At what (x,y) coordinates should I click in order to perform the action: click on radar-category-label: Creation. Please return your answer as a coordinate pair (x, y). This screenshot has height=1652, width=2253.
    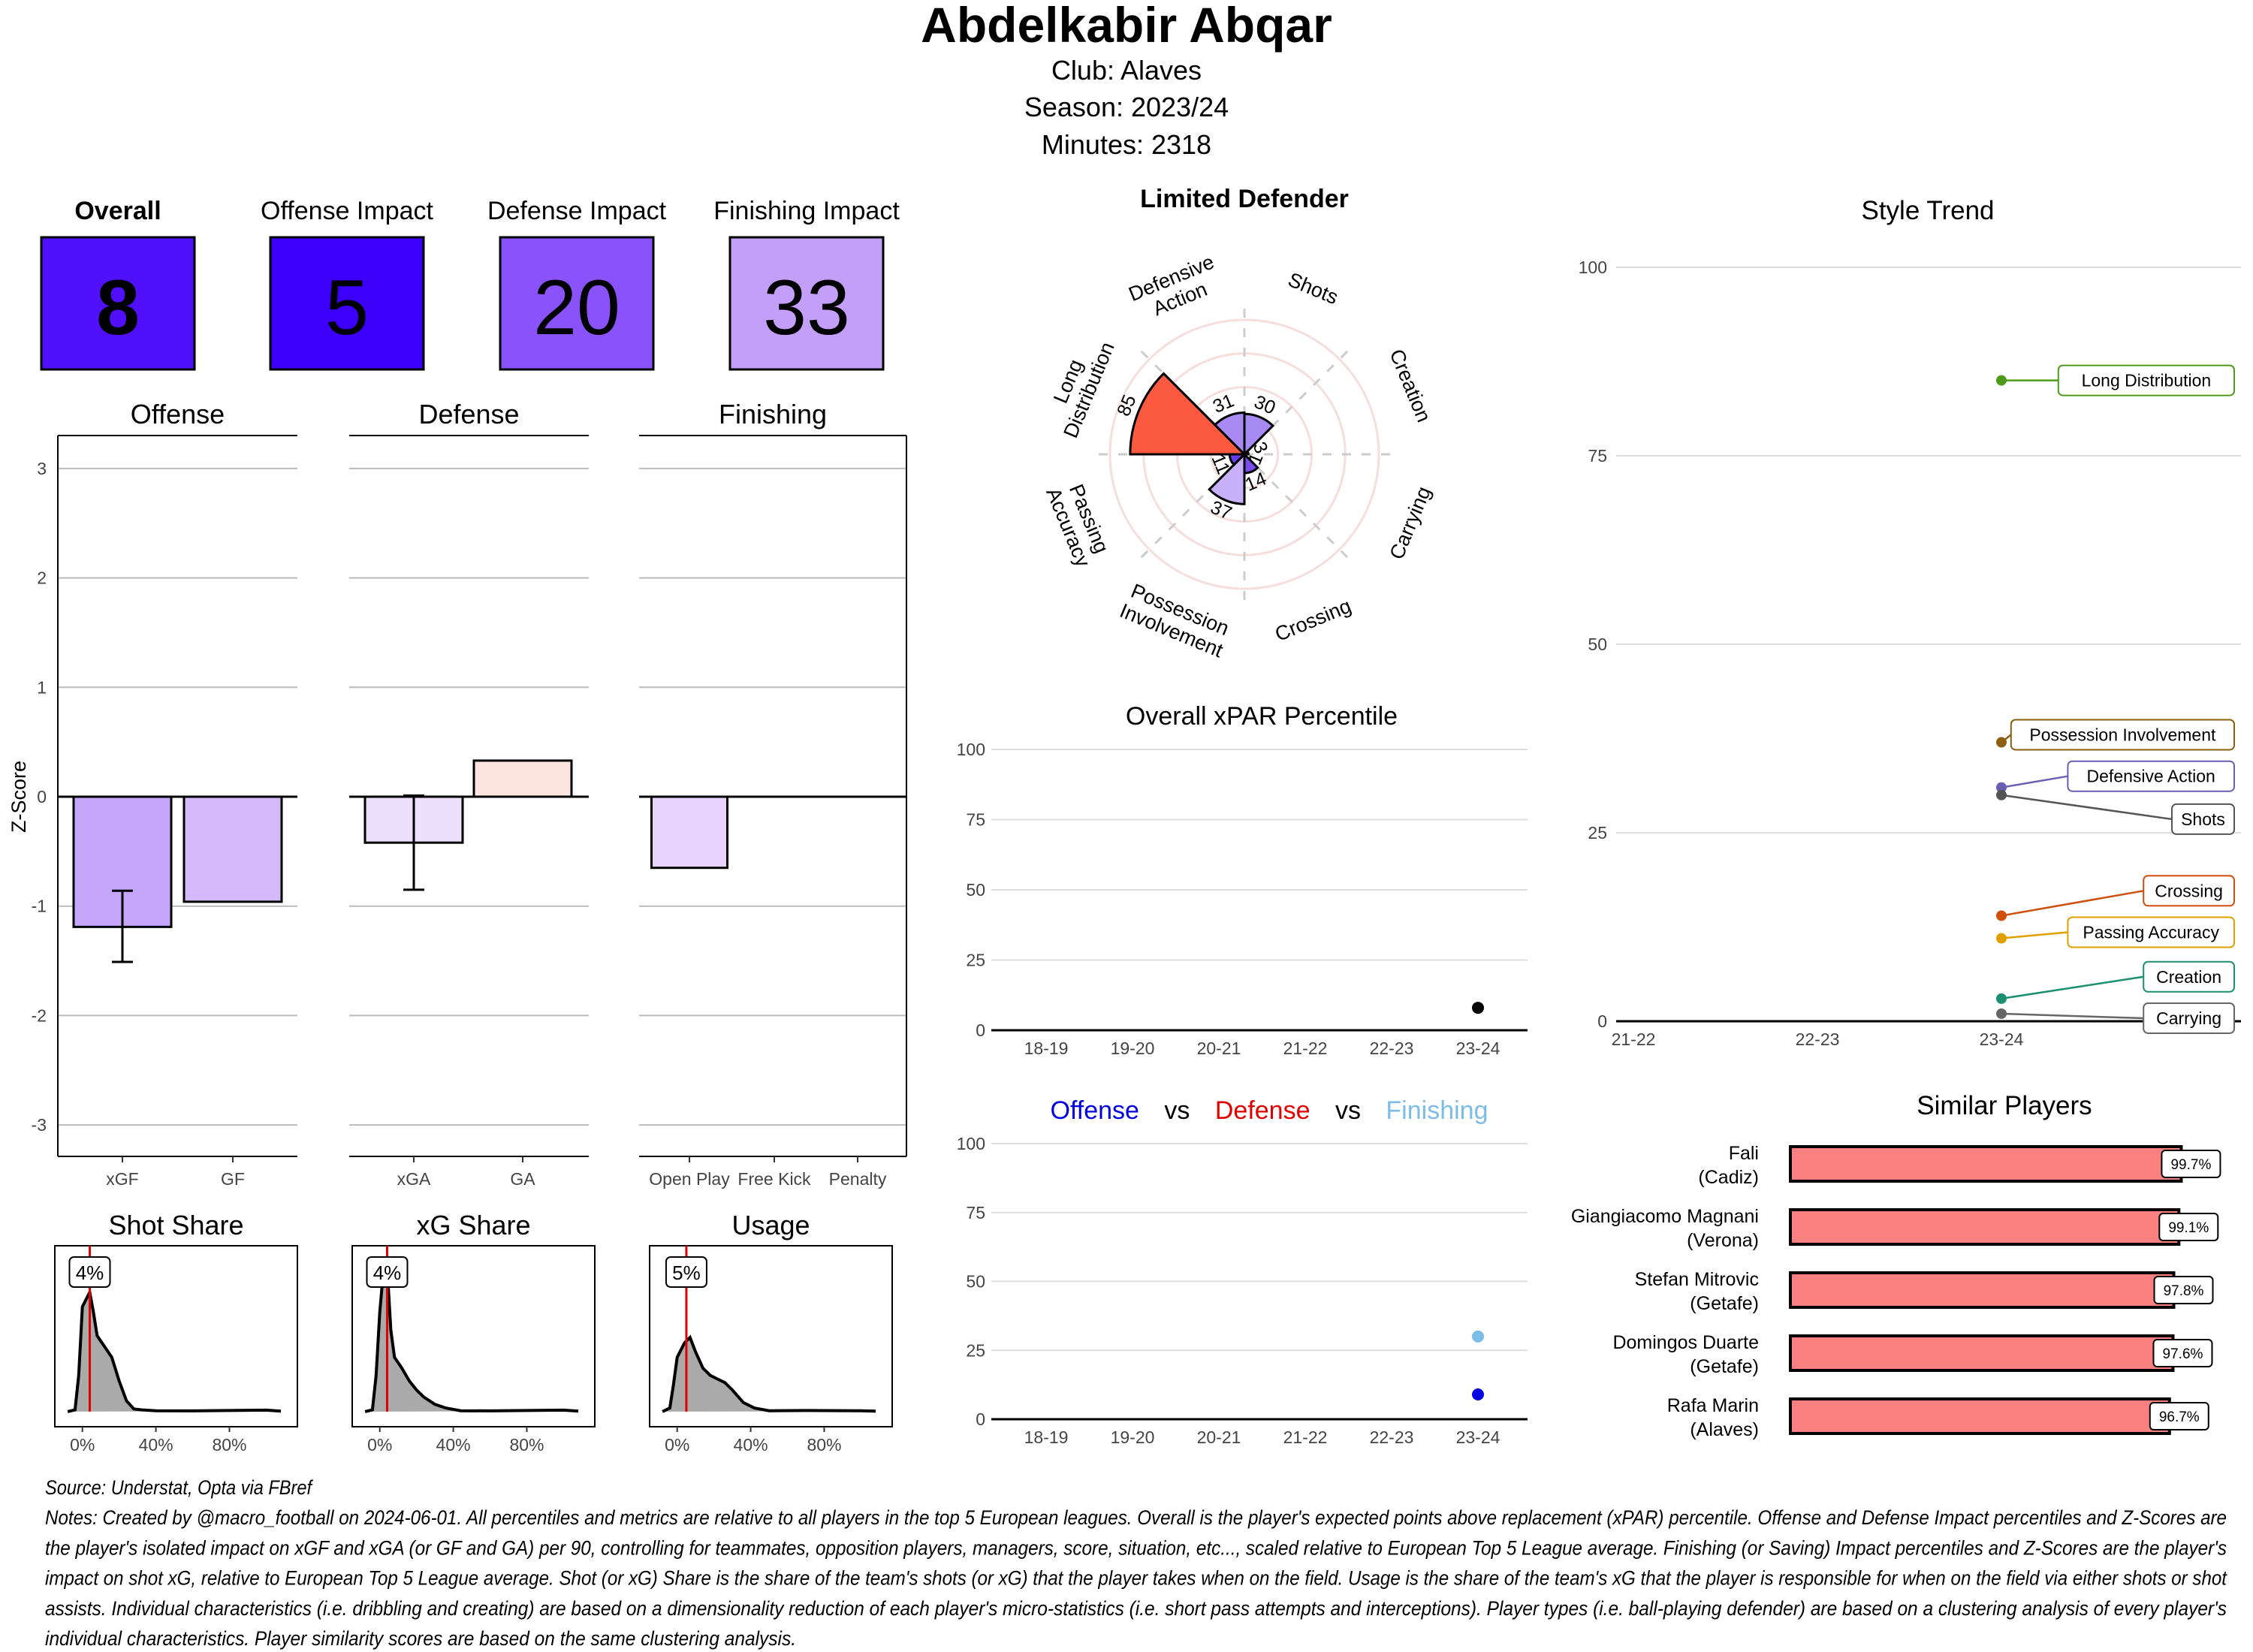
    Looking at the image, I should click on (1410, 386).